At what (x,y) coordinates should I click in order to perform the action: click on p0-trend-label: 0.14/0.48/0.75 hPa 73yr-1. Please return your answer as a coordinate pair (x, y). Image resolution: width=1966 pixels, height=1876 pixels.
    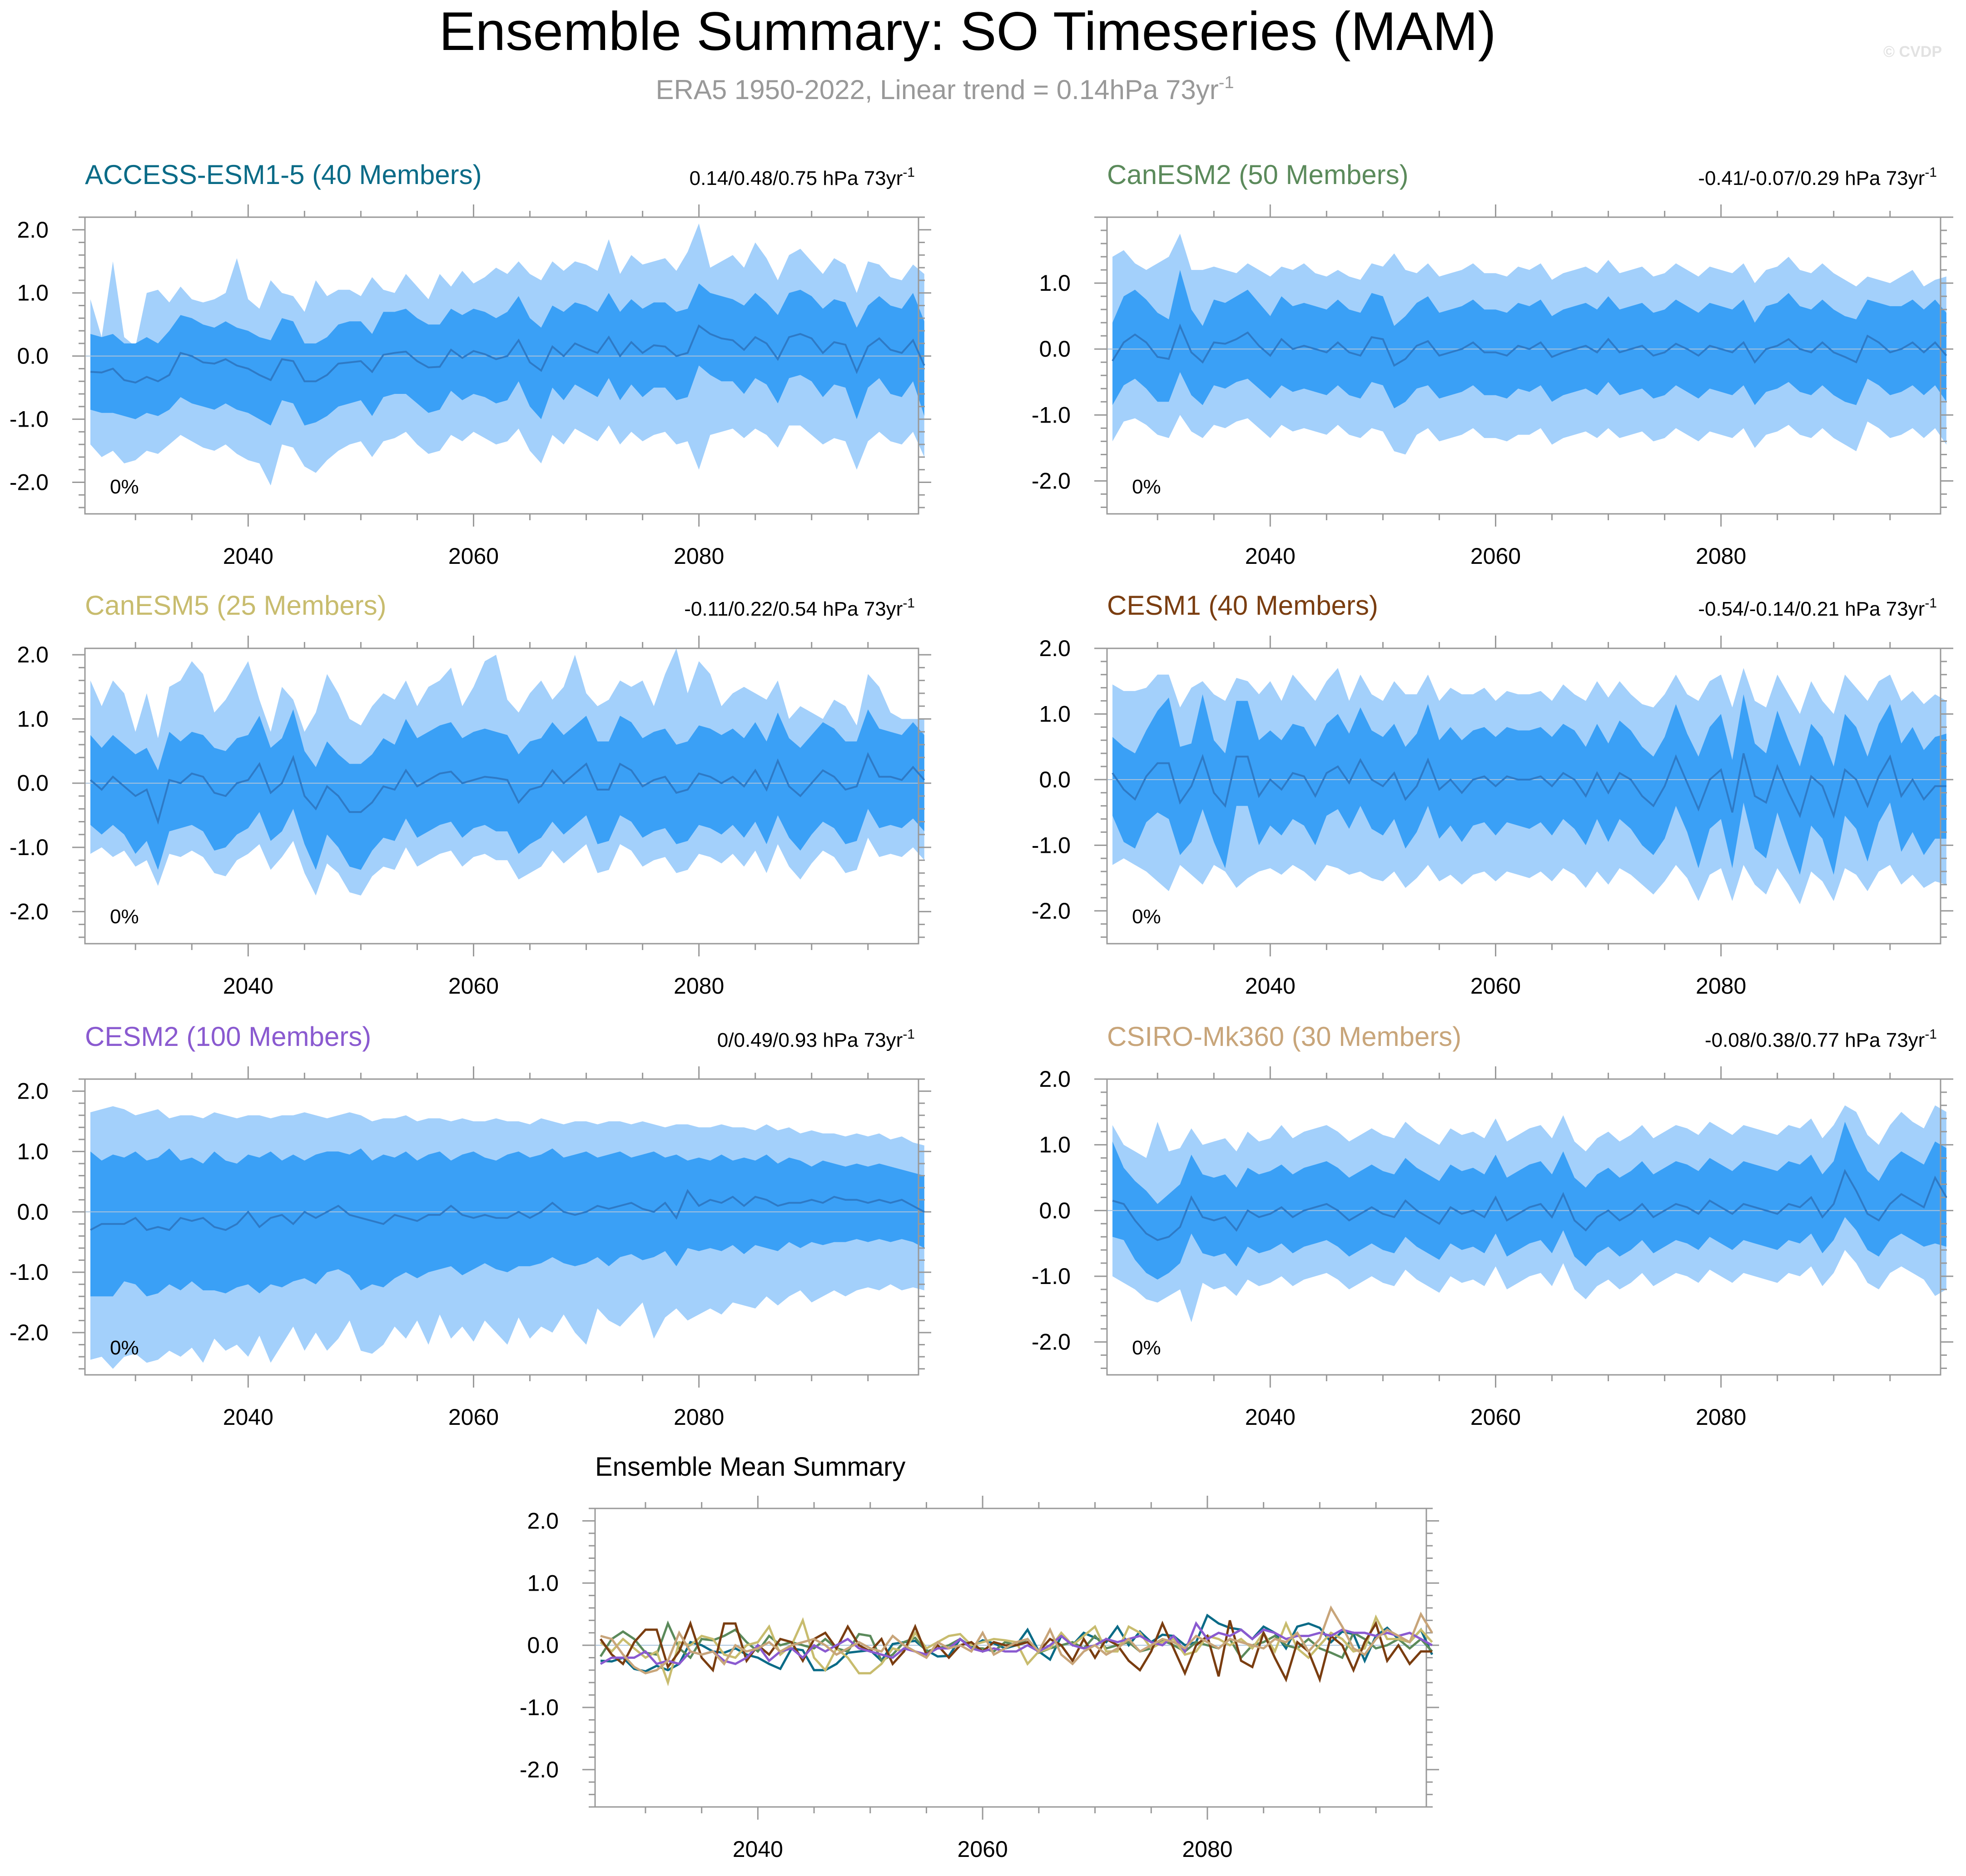
    Looking at the image, I should click on (802, 177).